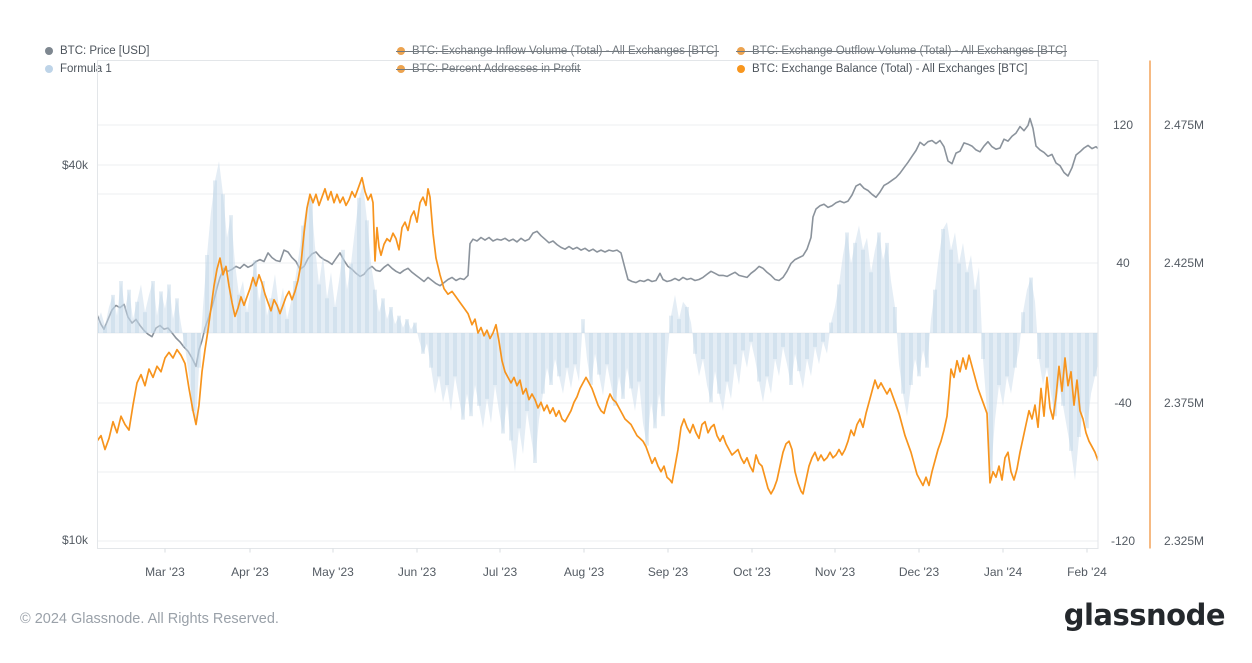  What do you see at coordinates (1144, 615) in the screenshot?
I see `glassnode-logo: glassnode` at bounding box center [1144, 615].